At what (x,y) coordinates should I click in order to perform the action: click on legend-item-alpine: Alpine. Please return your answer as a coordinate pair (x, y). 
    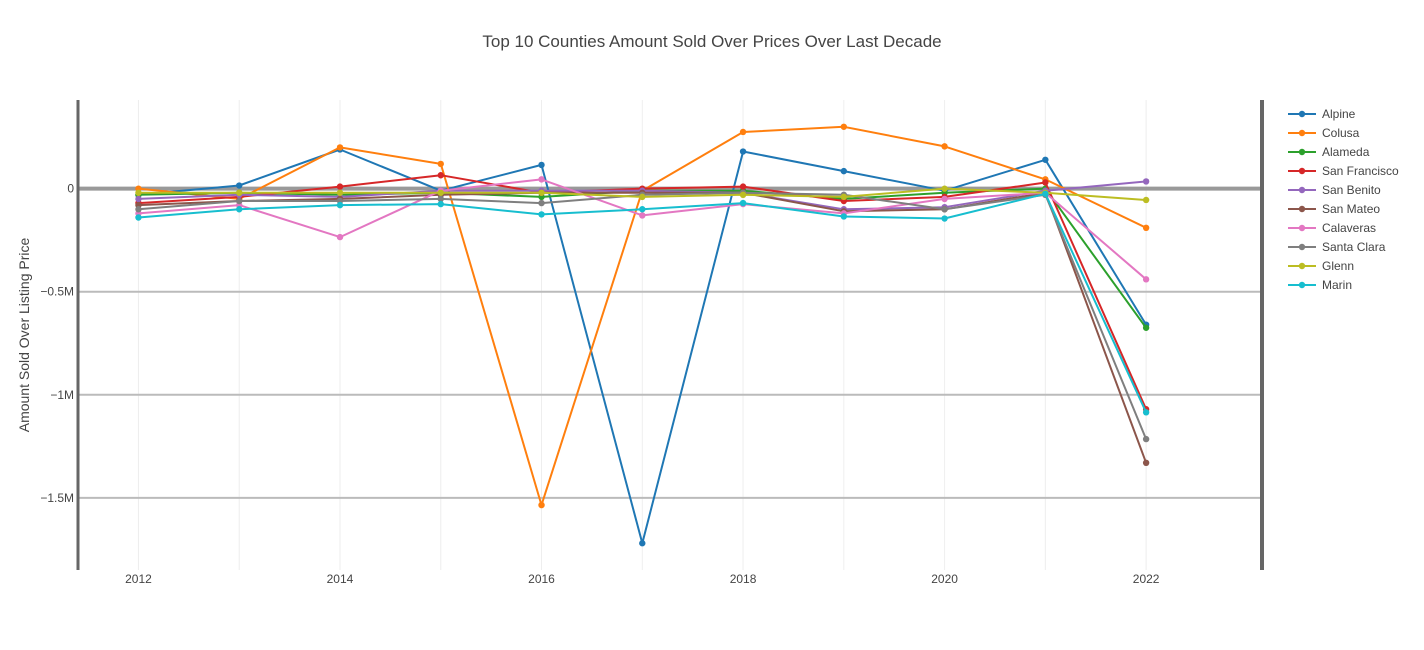
    Looking at the image, I should click on (1322, 114).